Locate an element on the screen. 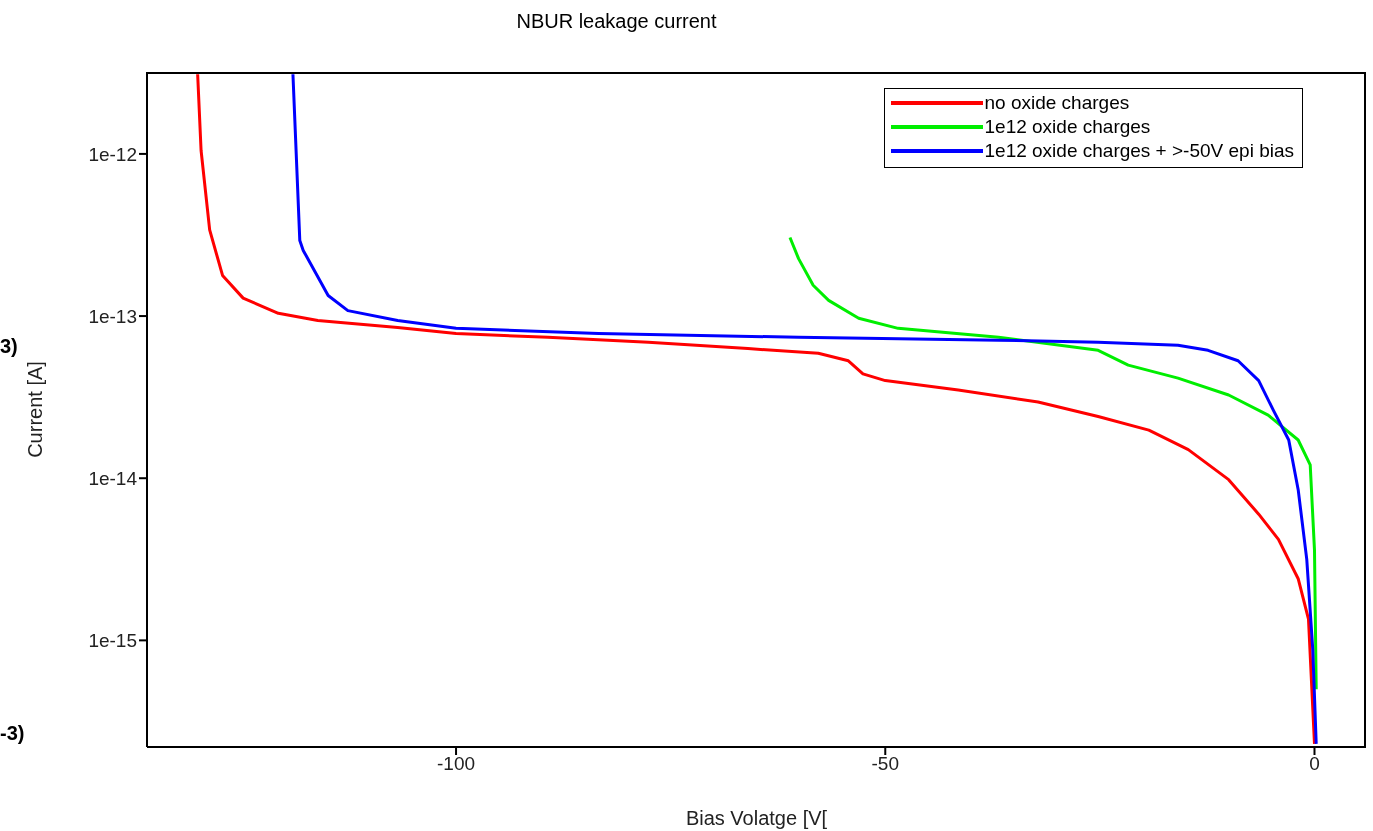 The image size is (1373, 831). legend-label: 1e12 oxide charges + >-50V epi bias is located at coordinates (1139, 151).